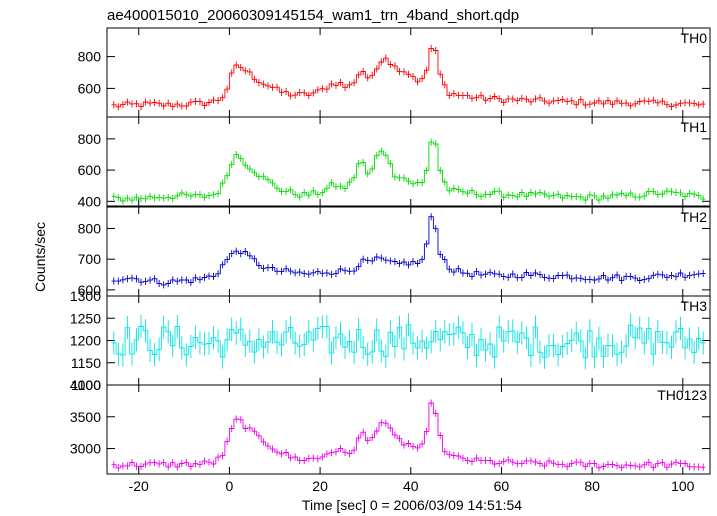  What do you see at coordinates (85, 449) in the screenshot?
I see `y-tick-label: 3000` at bounding box center [85, 449].